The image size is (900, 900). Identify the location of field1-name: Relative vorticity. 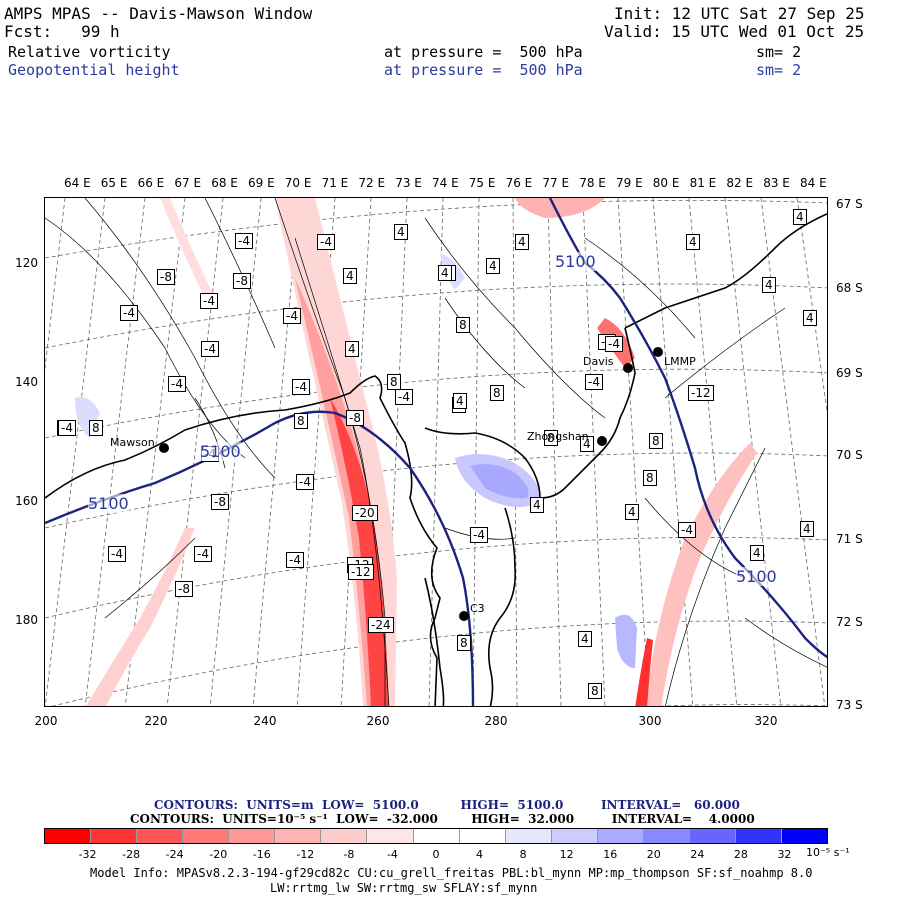
(89, 52).